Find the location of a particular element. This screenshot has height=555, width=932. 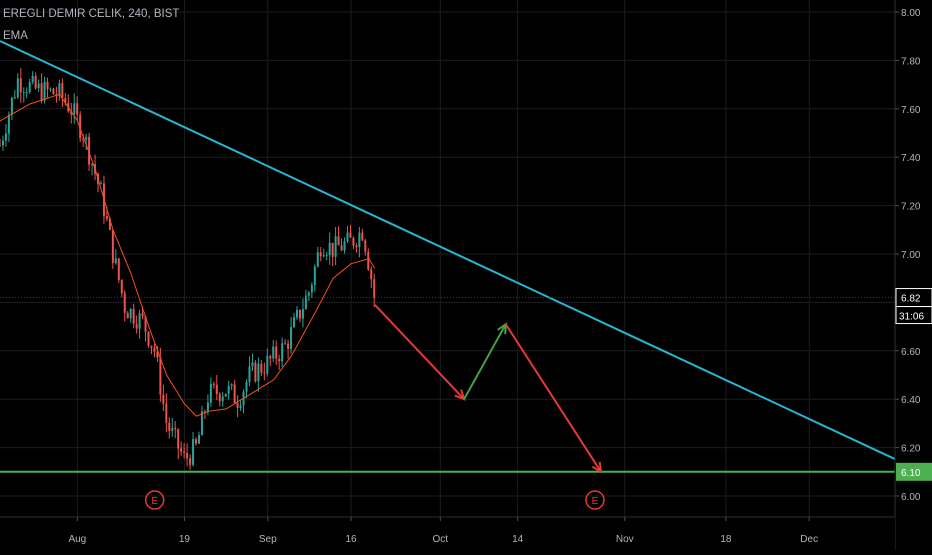

time-tick-label: 16 is located at coordinates (351, 539).